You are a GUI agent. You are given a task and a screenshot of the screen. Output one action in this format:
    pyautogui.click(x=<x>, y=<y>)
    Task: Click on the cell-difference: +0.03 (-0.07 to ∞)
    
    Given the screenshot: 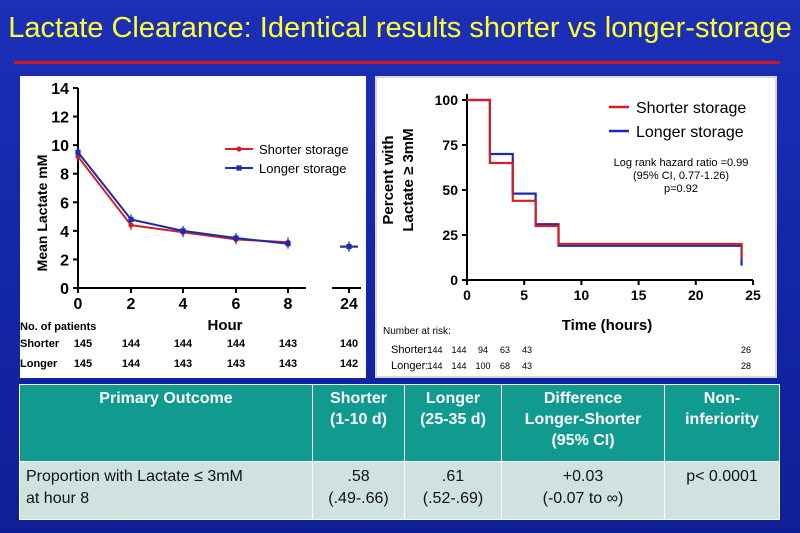 What is the action you would take?
    pyautogui.click(x=583, y=490)
    